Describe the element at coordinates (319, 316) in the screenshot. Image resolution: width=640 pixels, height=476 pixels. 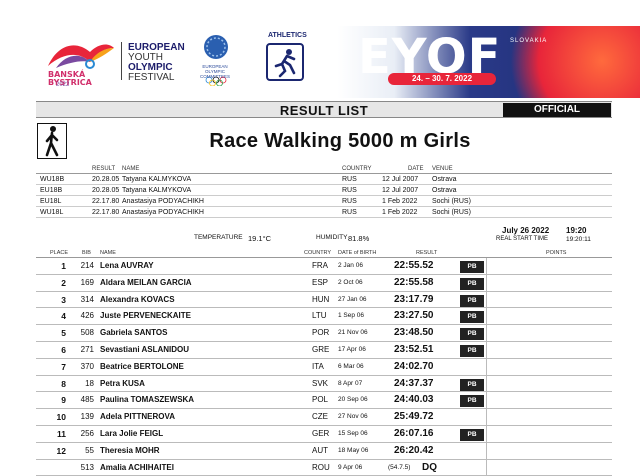
I see `country-cell: LTU` at that location.